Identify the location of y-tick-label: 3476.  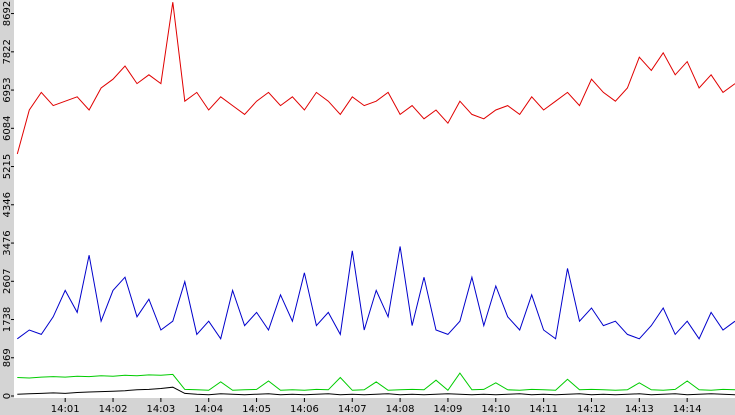
(7, 242).